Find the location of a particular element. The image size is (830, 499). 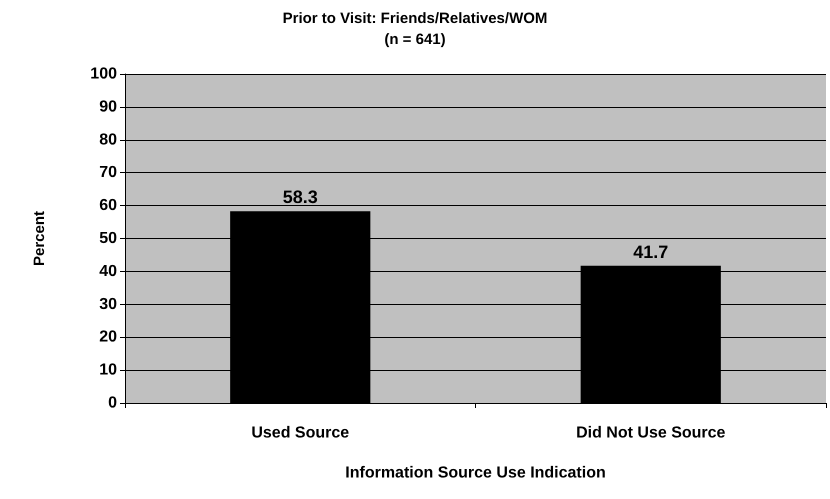

y-axis-title: Percent is located at coordinates (39, 238).